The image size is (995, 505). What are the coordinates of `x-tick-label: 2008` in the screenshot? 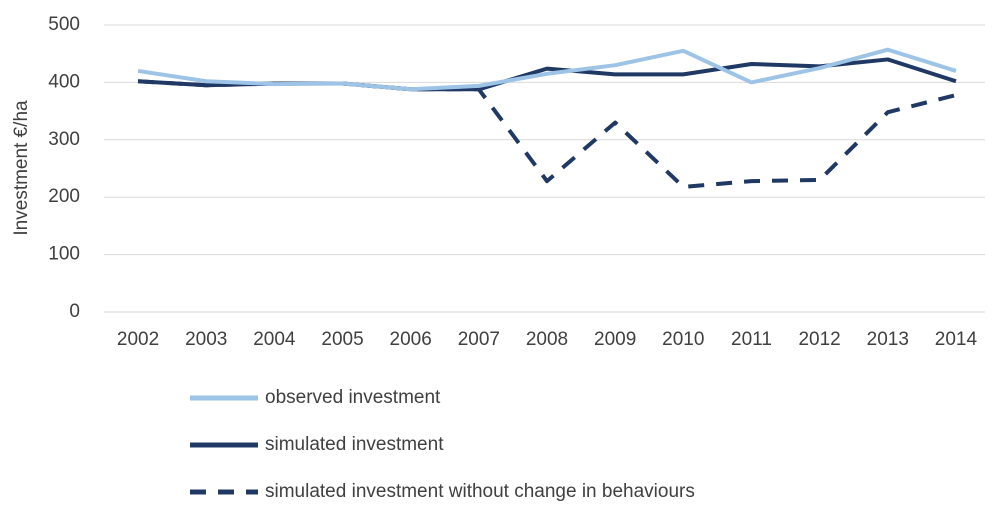 It's located at (547, 339).